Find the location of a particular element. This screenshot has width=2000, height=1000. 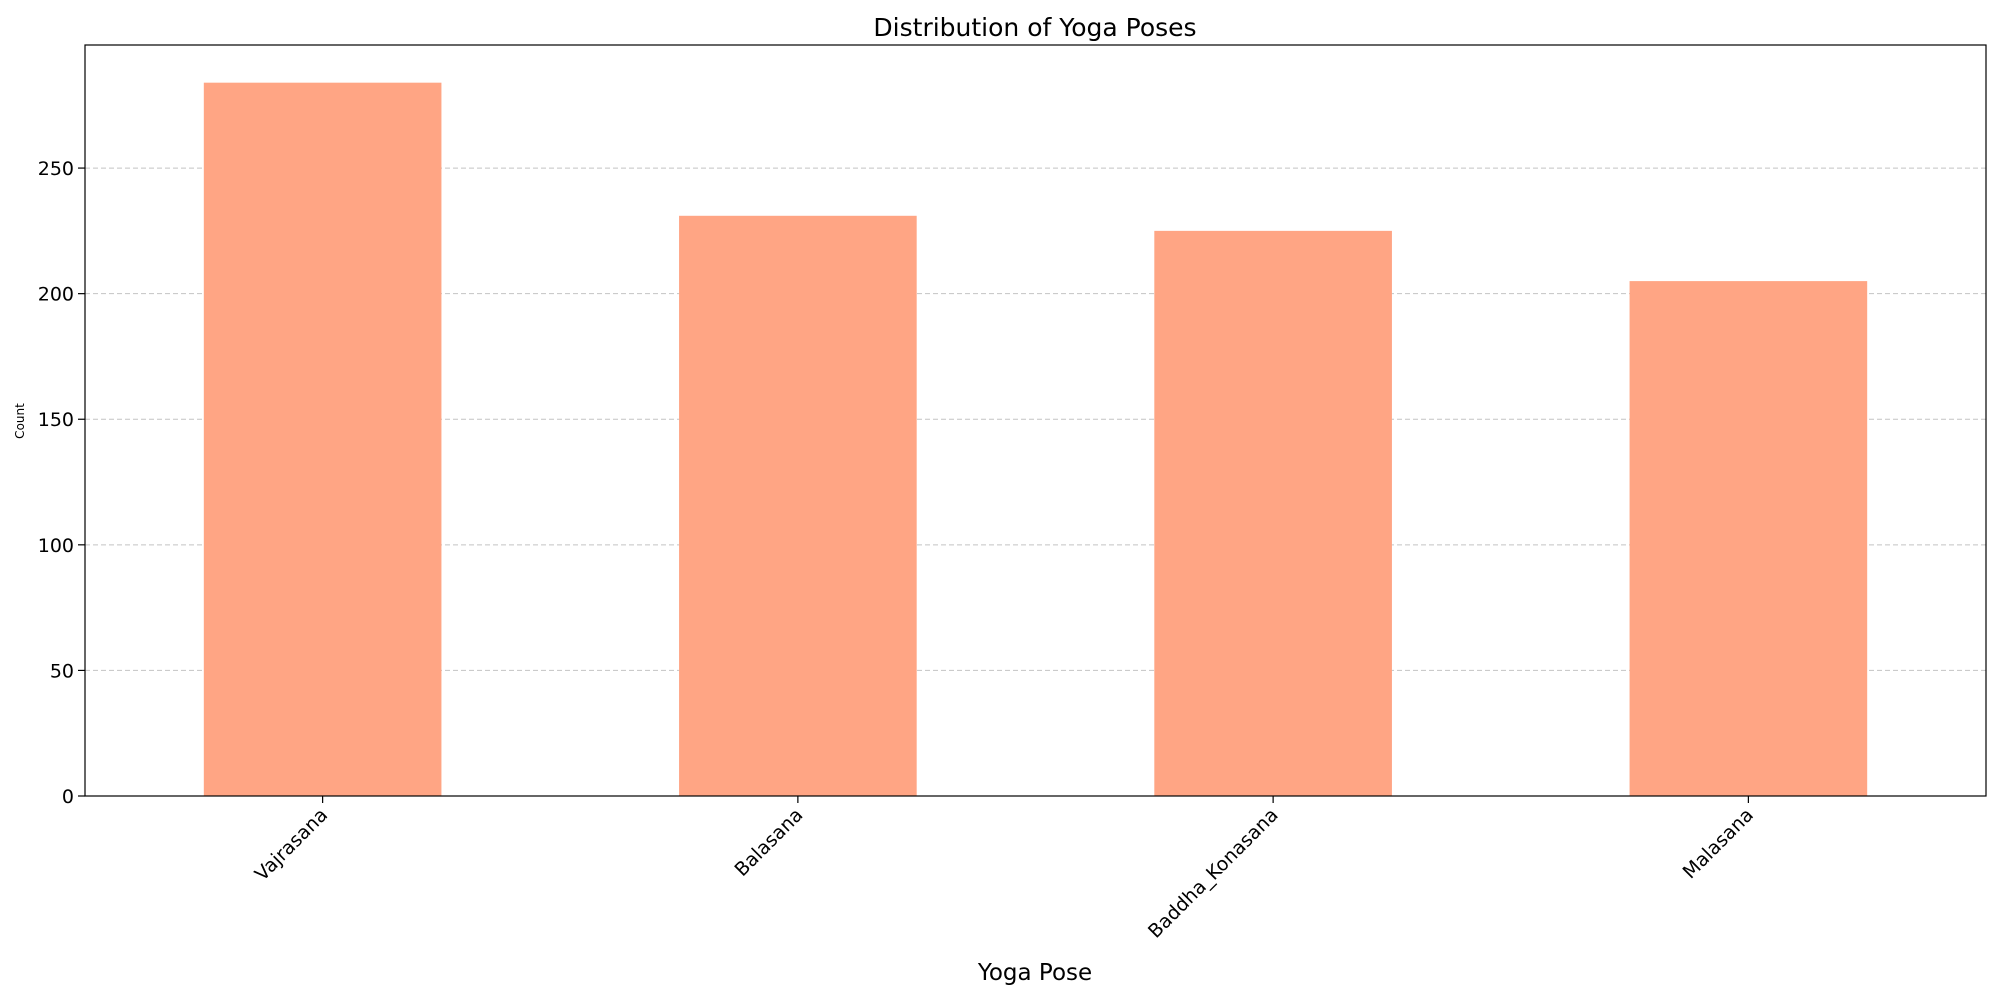

x-tick-label: Baddha_Konasana is located at coordinates (1213, 873).